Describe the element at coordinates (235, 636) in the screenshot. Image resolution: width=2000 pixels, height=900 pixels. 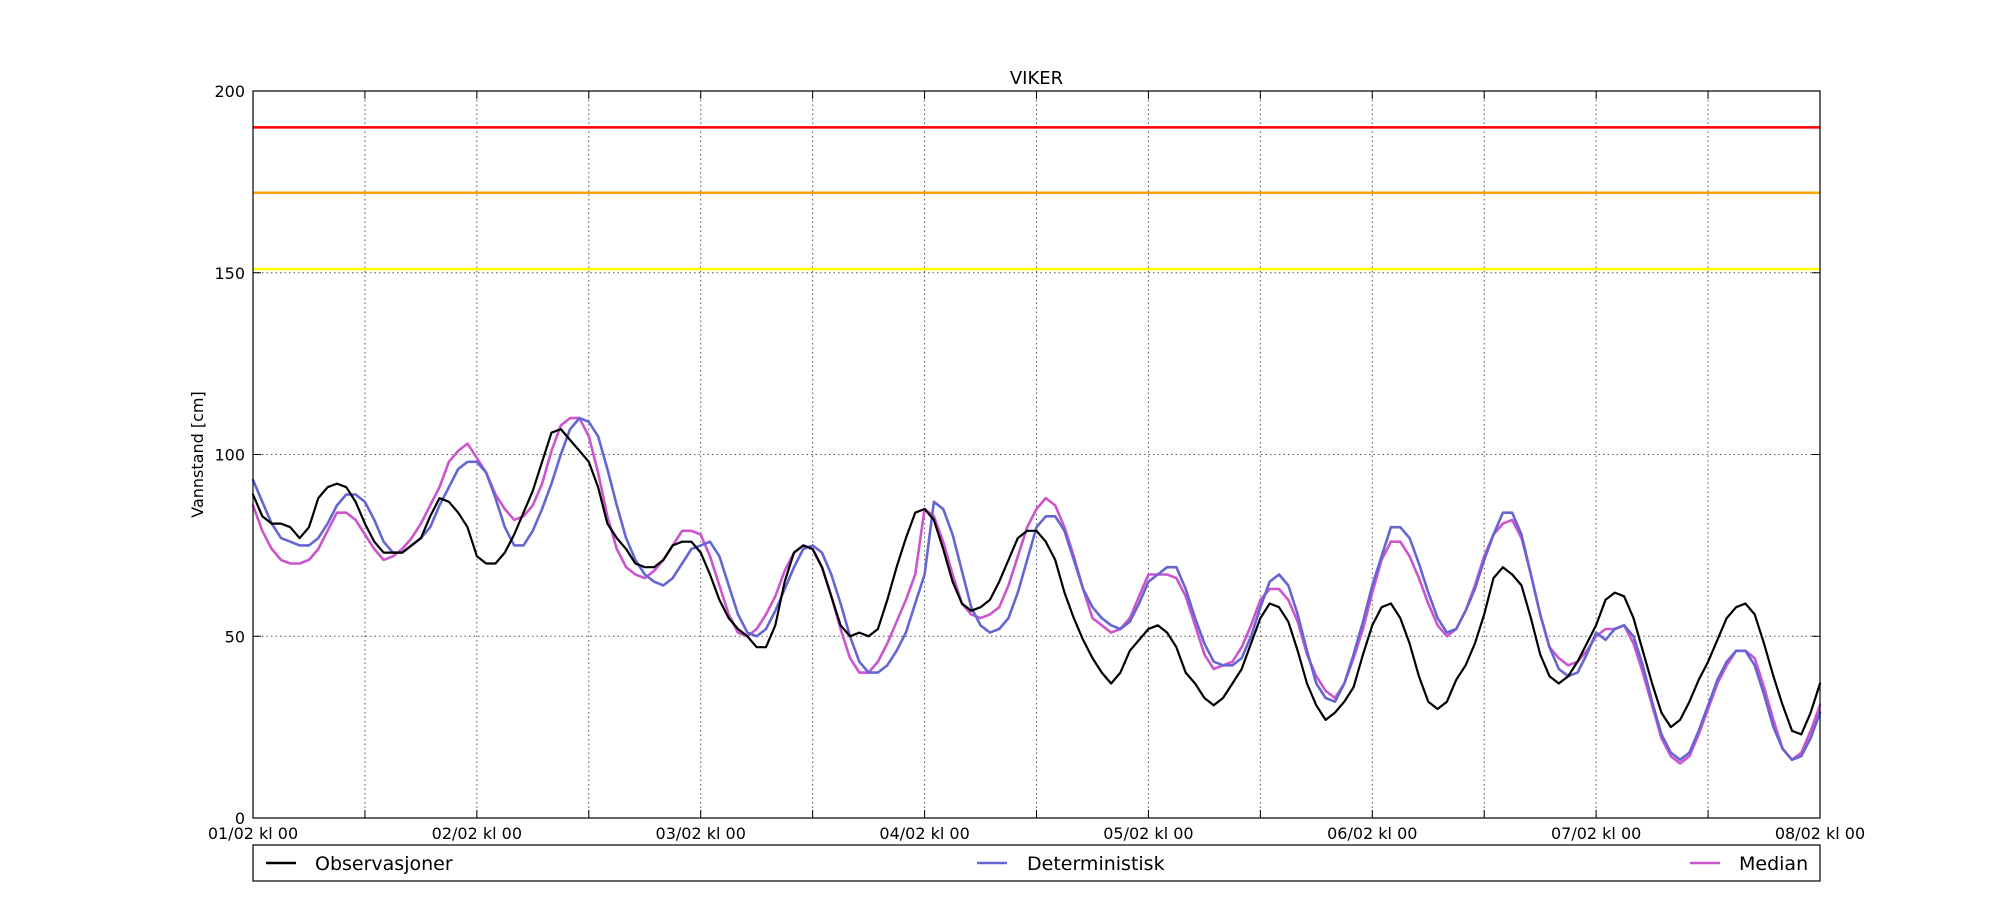
I see `y-tick-label: 50` at that location.